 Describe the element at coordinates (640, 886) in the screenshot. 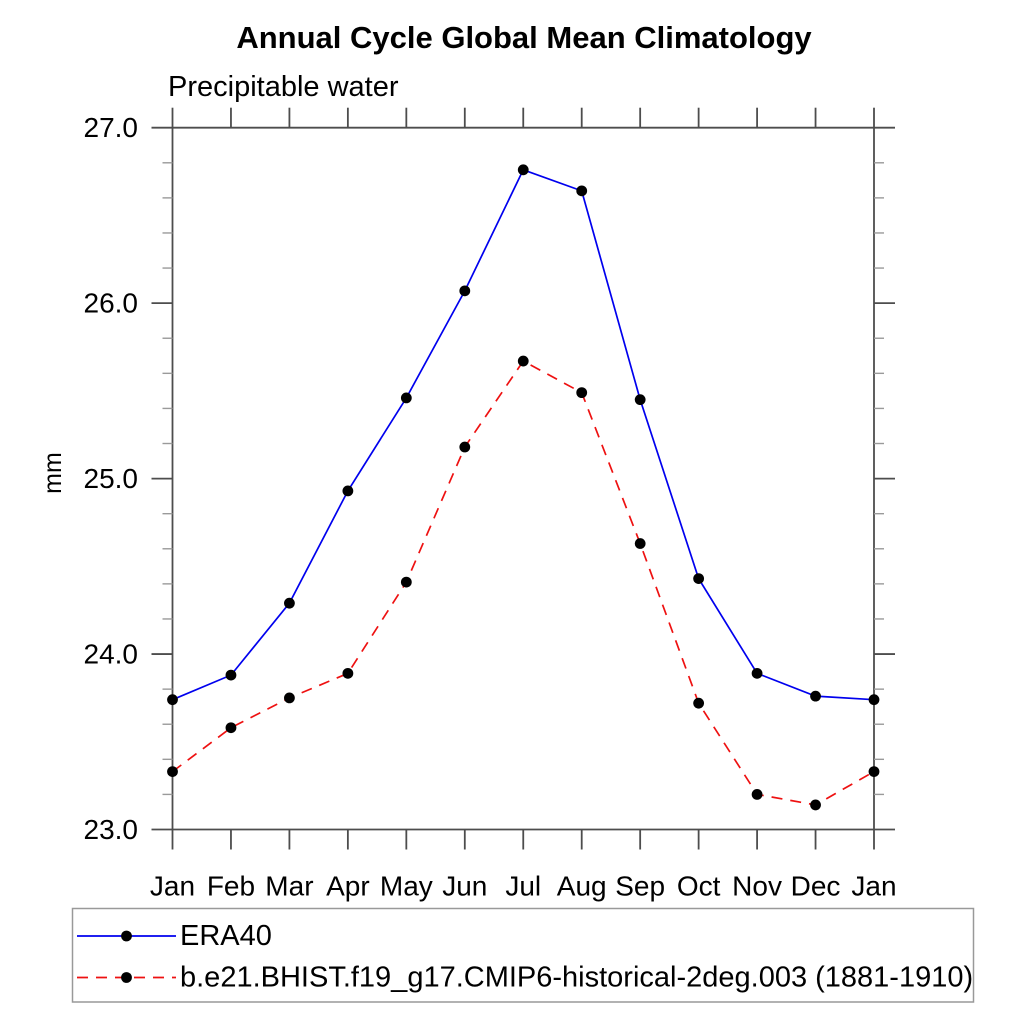

I see `x-tick-label: Sep` at that location.